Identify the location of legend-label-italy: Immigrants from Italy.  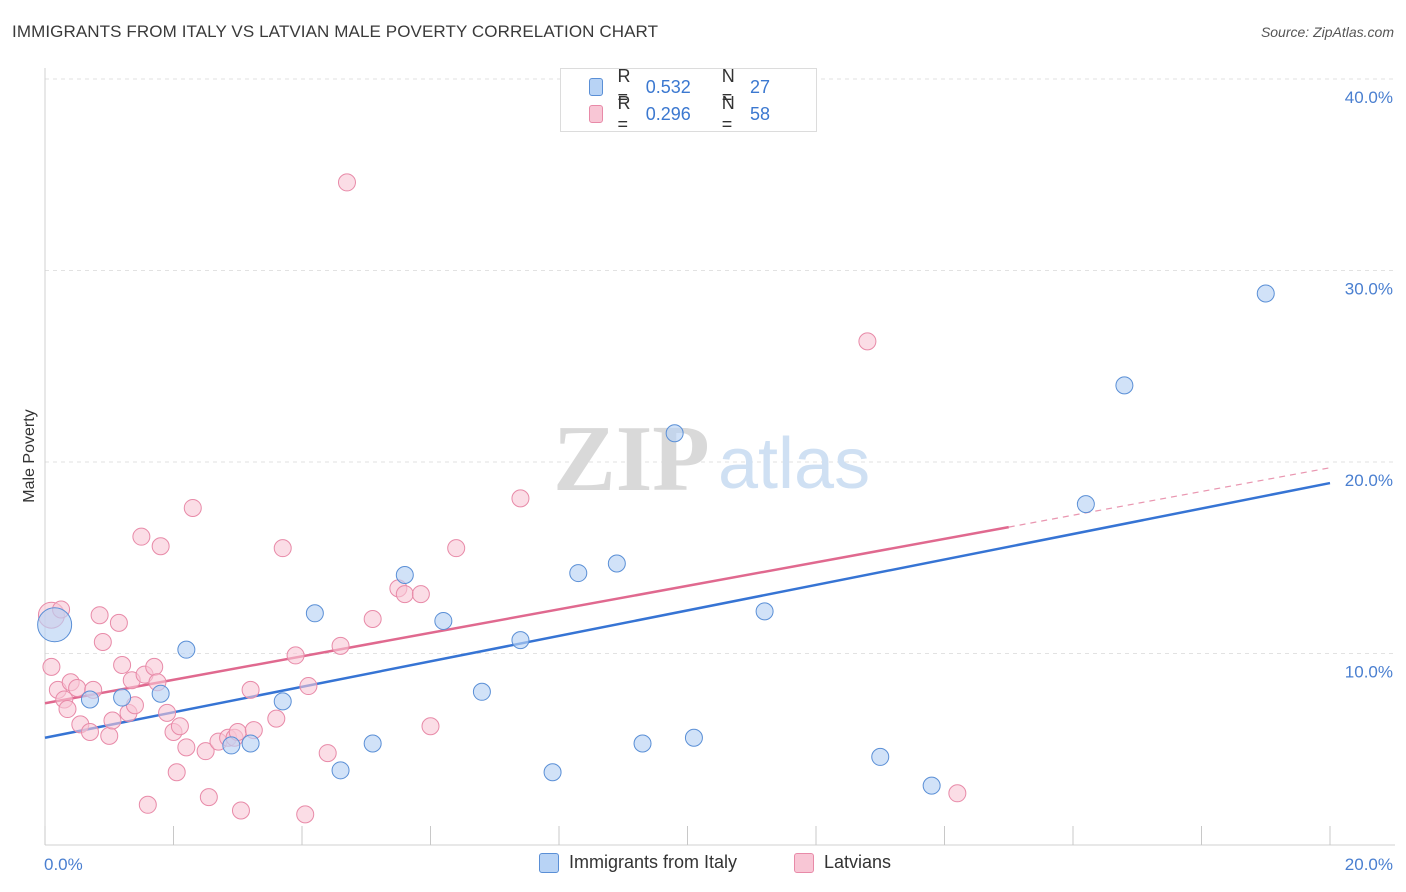
(653, 862).